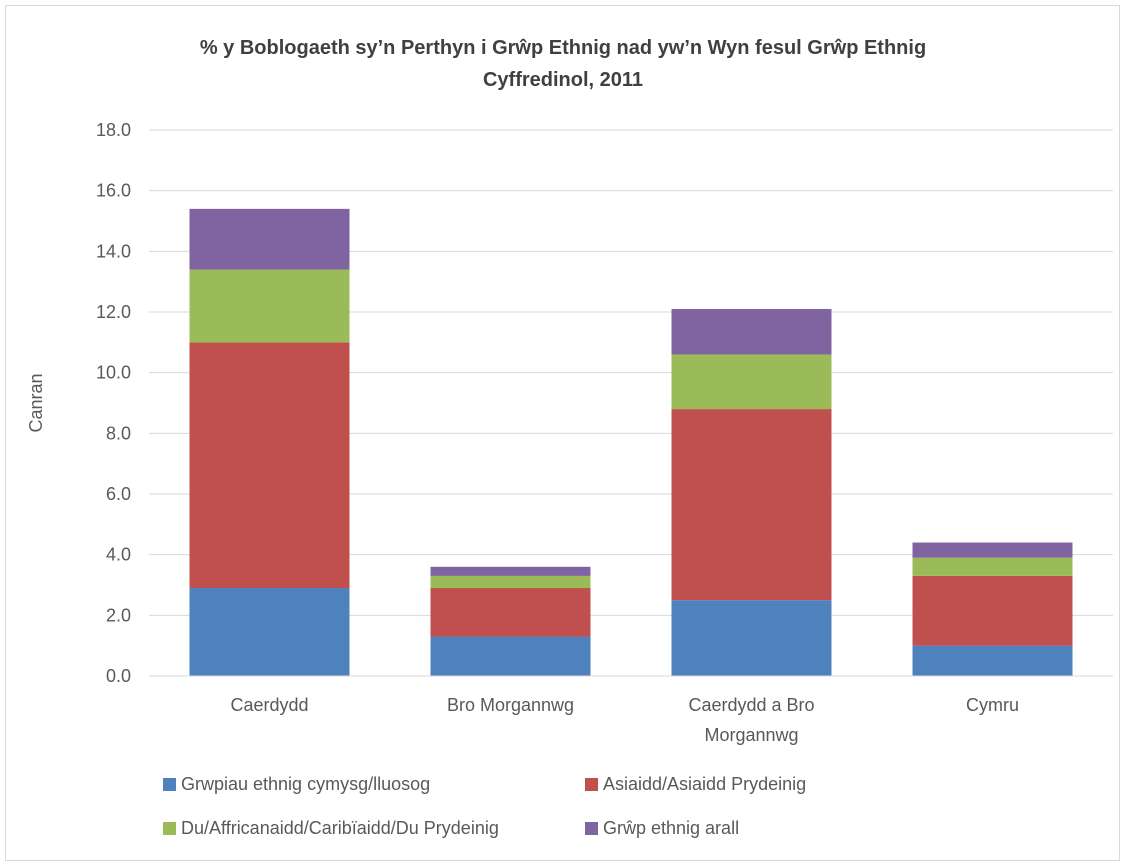 The width and height of the screenshot is (1122, 863). What do you see at coordinates (118, 494) in the screenshot?
I see `y-tick-label: 6.0` at bounding box center [118, 494].